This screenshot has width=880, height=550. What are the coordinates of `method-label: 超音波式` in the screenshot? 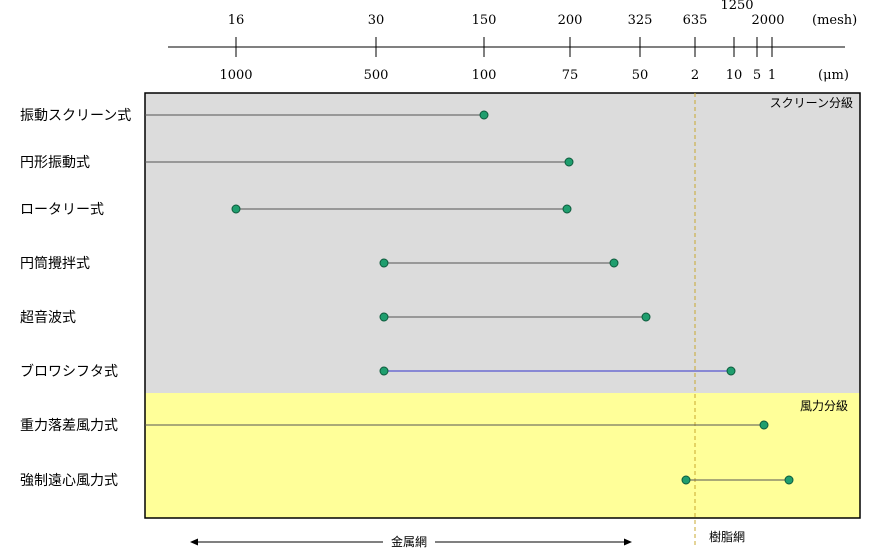 It's located at (48, 317).